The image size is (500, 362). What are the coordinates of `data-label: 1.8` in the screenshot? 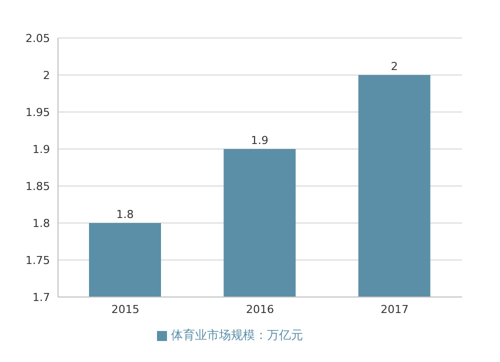 It's located at (125, 214).